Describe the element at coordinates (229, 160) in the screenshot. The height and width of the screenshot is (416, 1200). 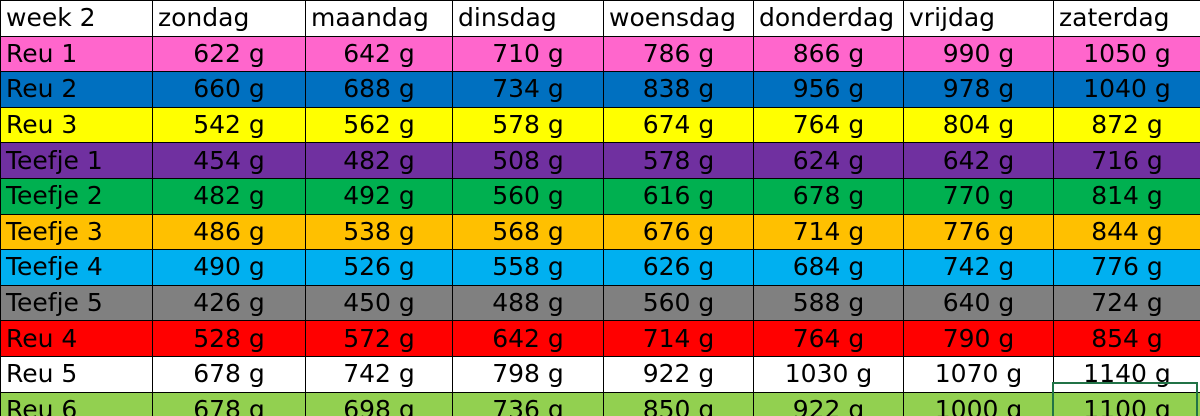
I see `weight-cell: 454 g` at that location.